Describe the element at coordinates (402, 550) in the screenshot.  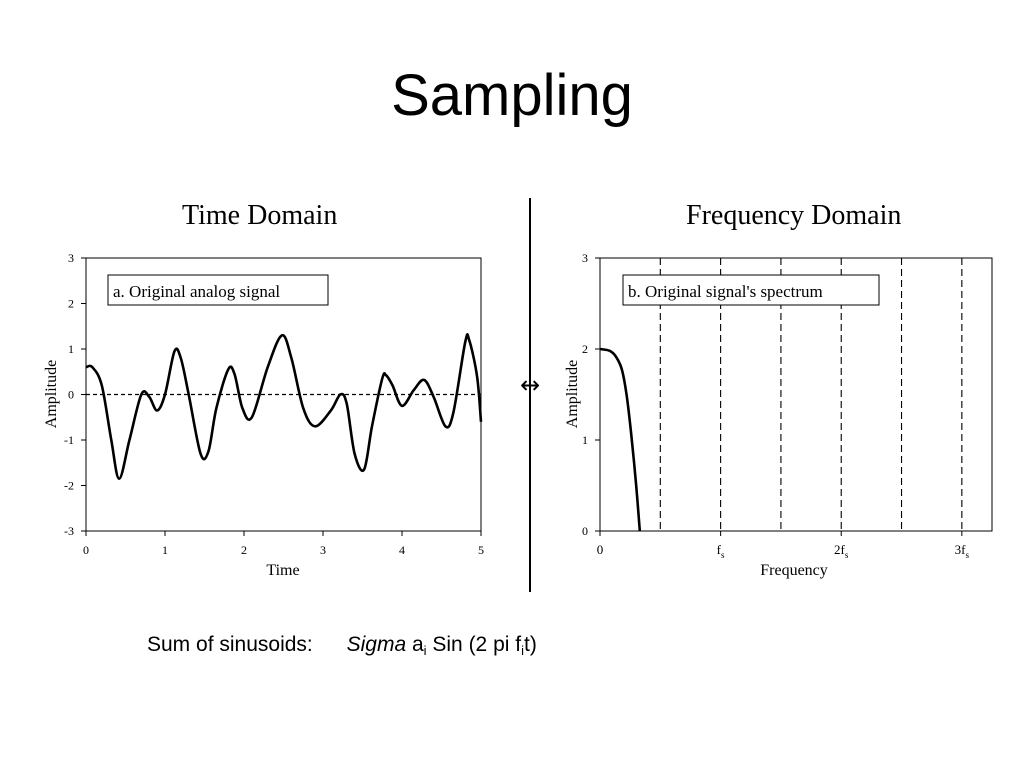
I see `x-tick-label: 4` at that location.